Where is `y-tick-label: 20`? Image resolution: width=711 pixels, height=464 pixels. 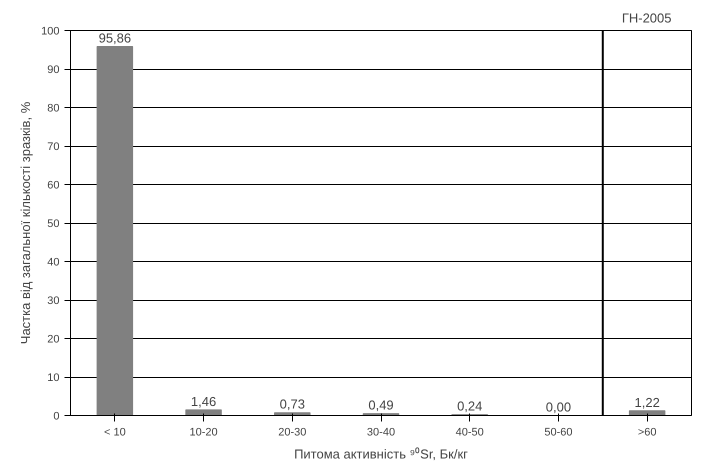
y-tick-label: 20 is located at coordinates (53, 340).